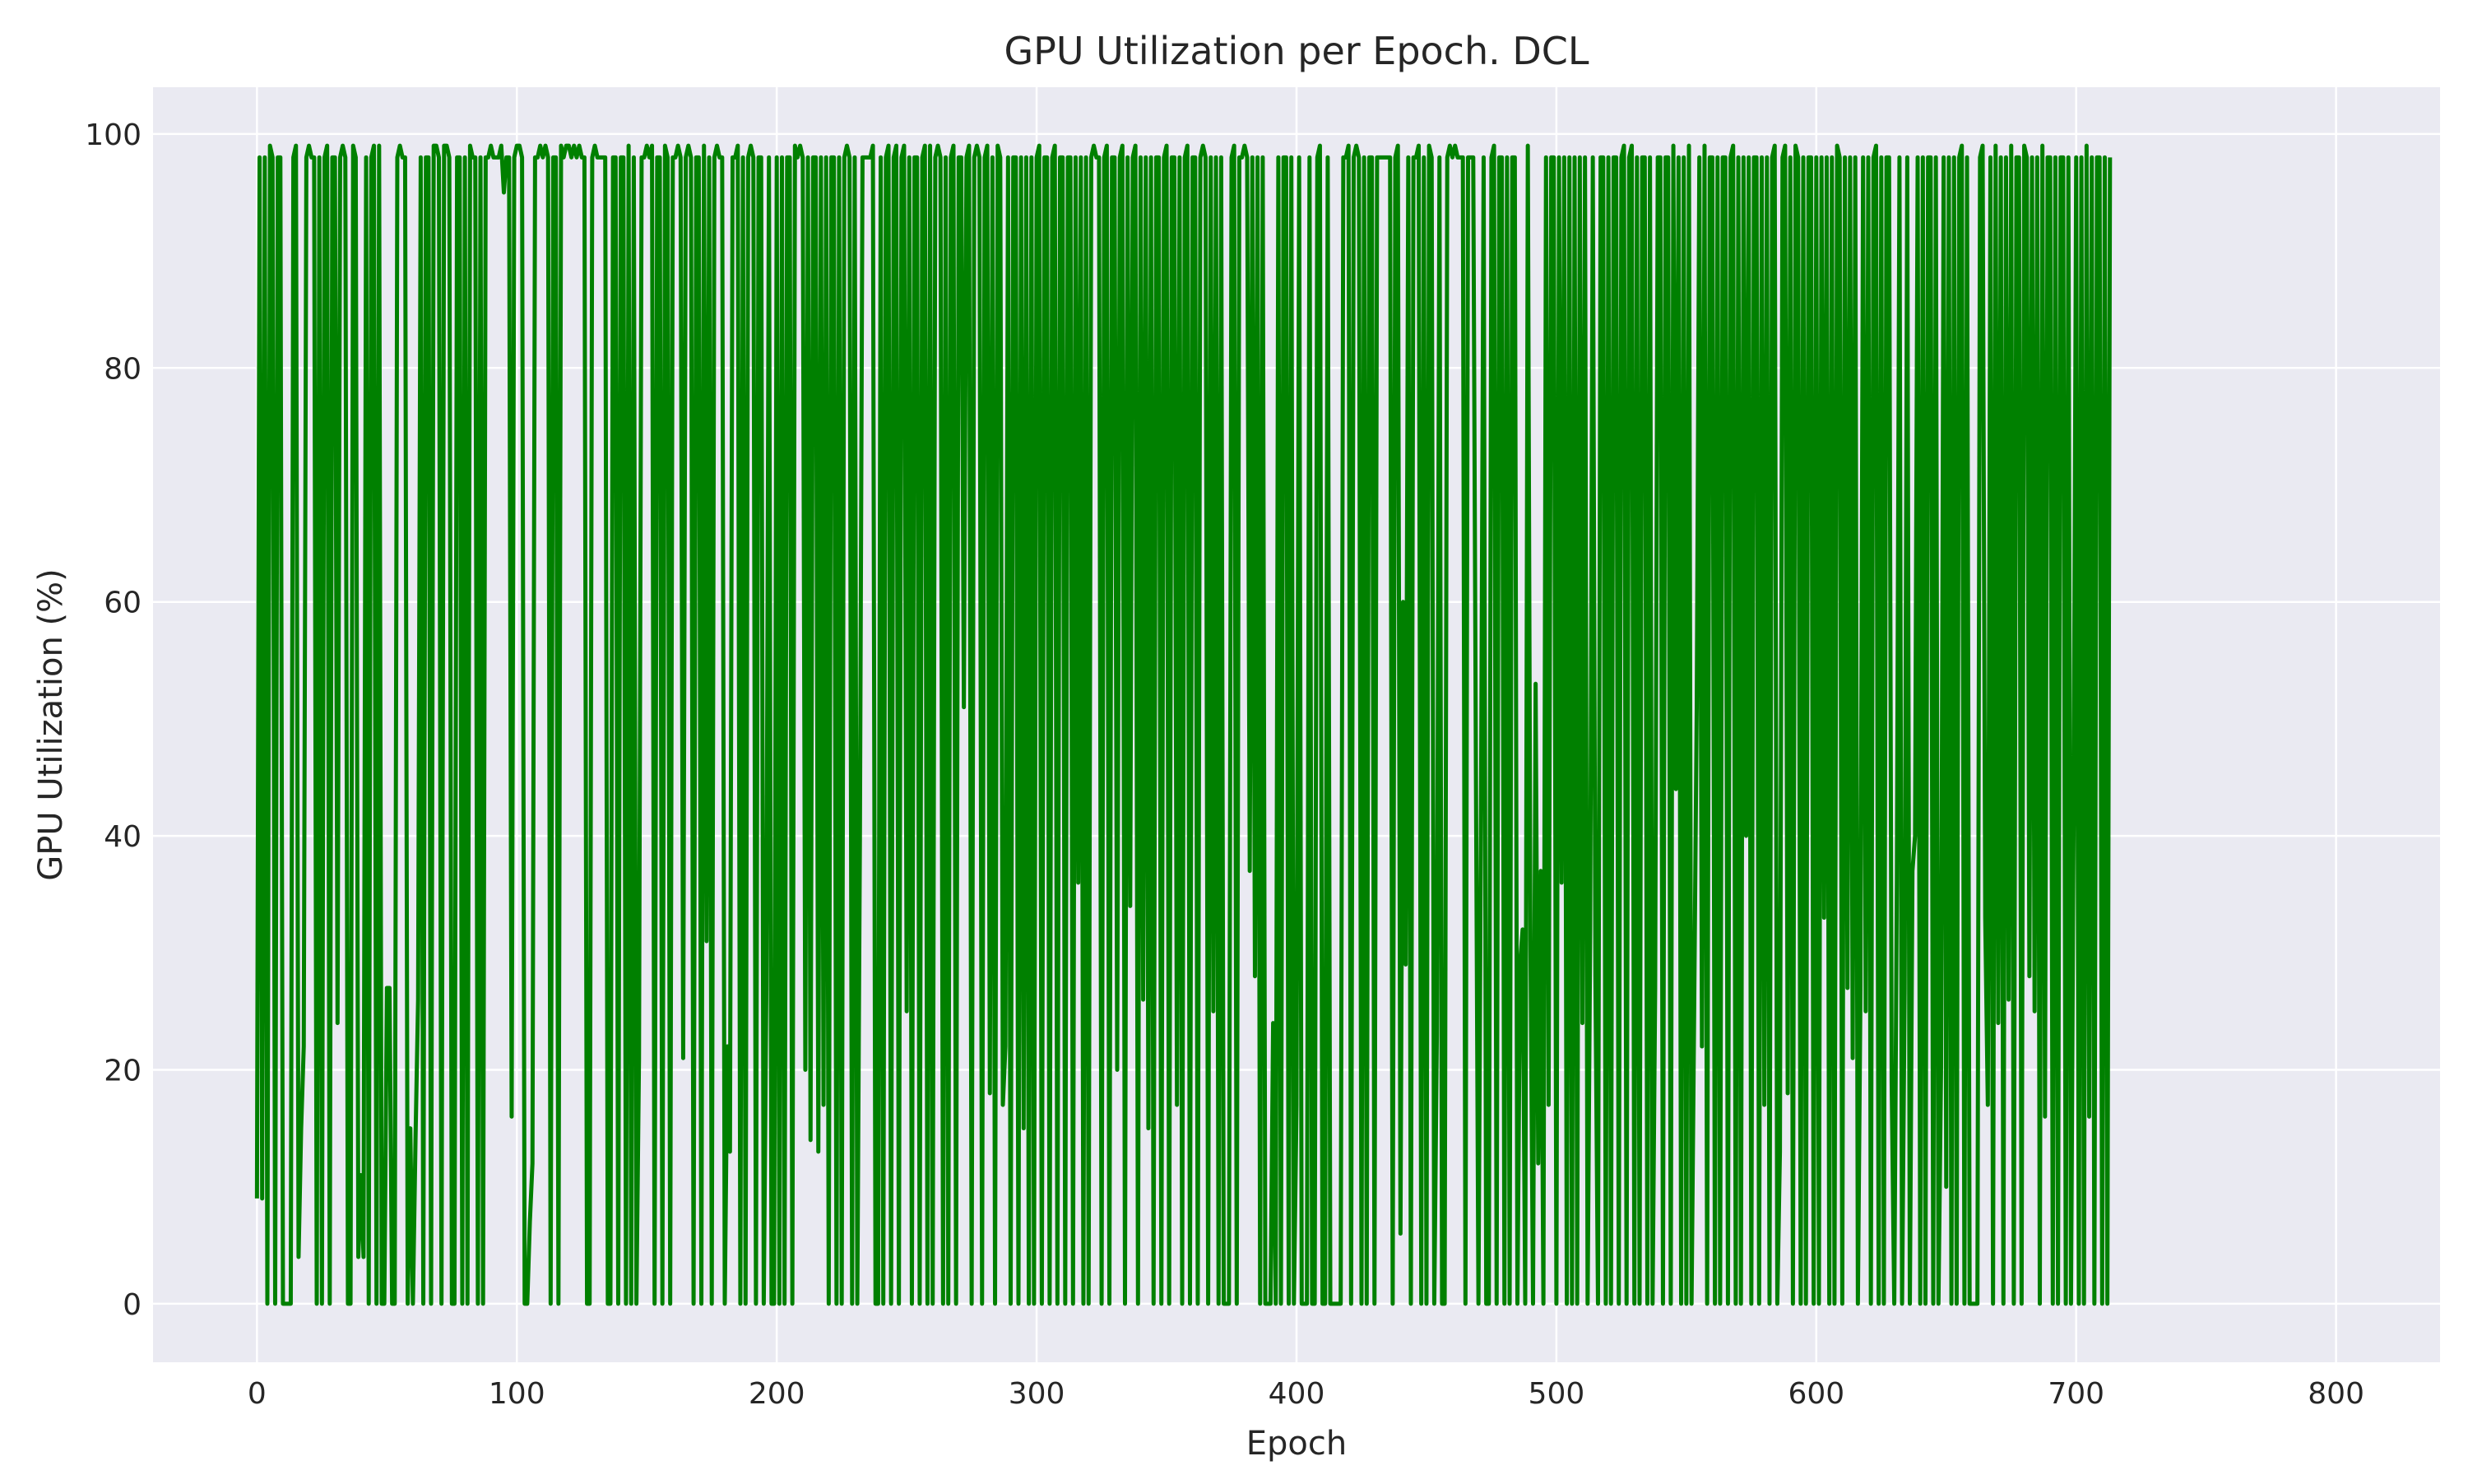 This screenshot has width=2468, height=1484. Describe the element at coordinates (122, 1070) in the screenshot. I see `y-tick-label: 20` at that location.